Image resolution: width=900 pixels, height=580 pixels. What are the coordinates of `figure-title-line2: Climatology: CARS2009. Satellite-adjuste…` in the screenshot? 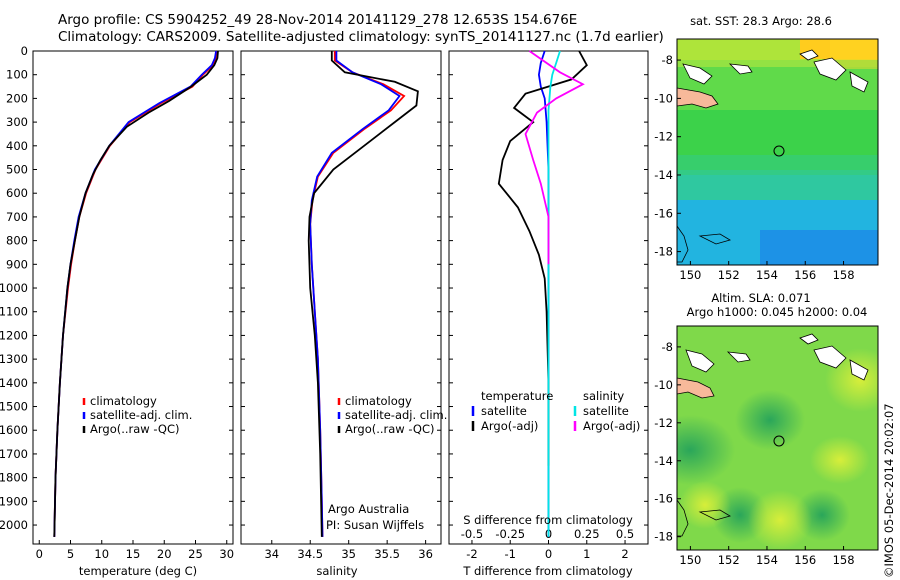 It's located at (361, 37).